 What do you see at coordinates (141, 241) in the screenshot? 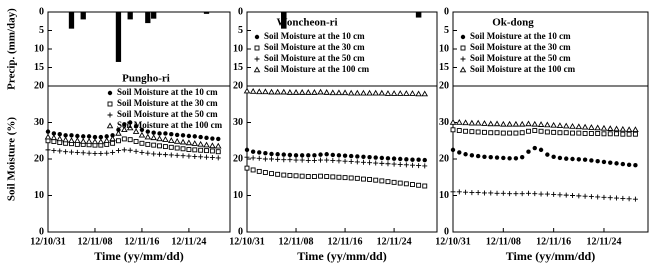
I see `x-tick-label: 12/11/16` at bounding box center [141, 241].